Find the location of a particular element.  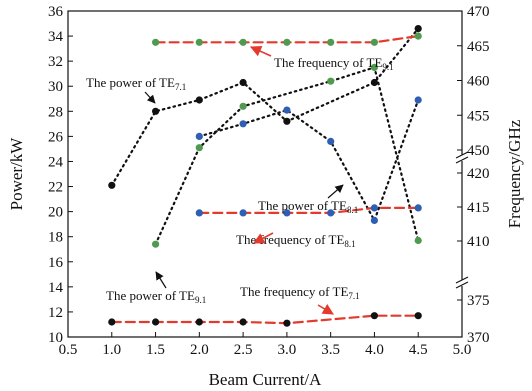

left-y-tick-label: 18 is located at coordinates (55, 238).